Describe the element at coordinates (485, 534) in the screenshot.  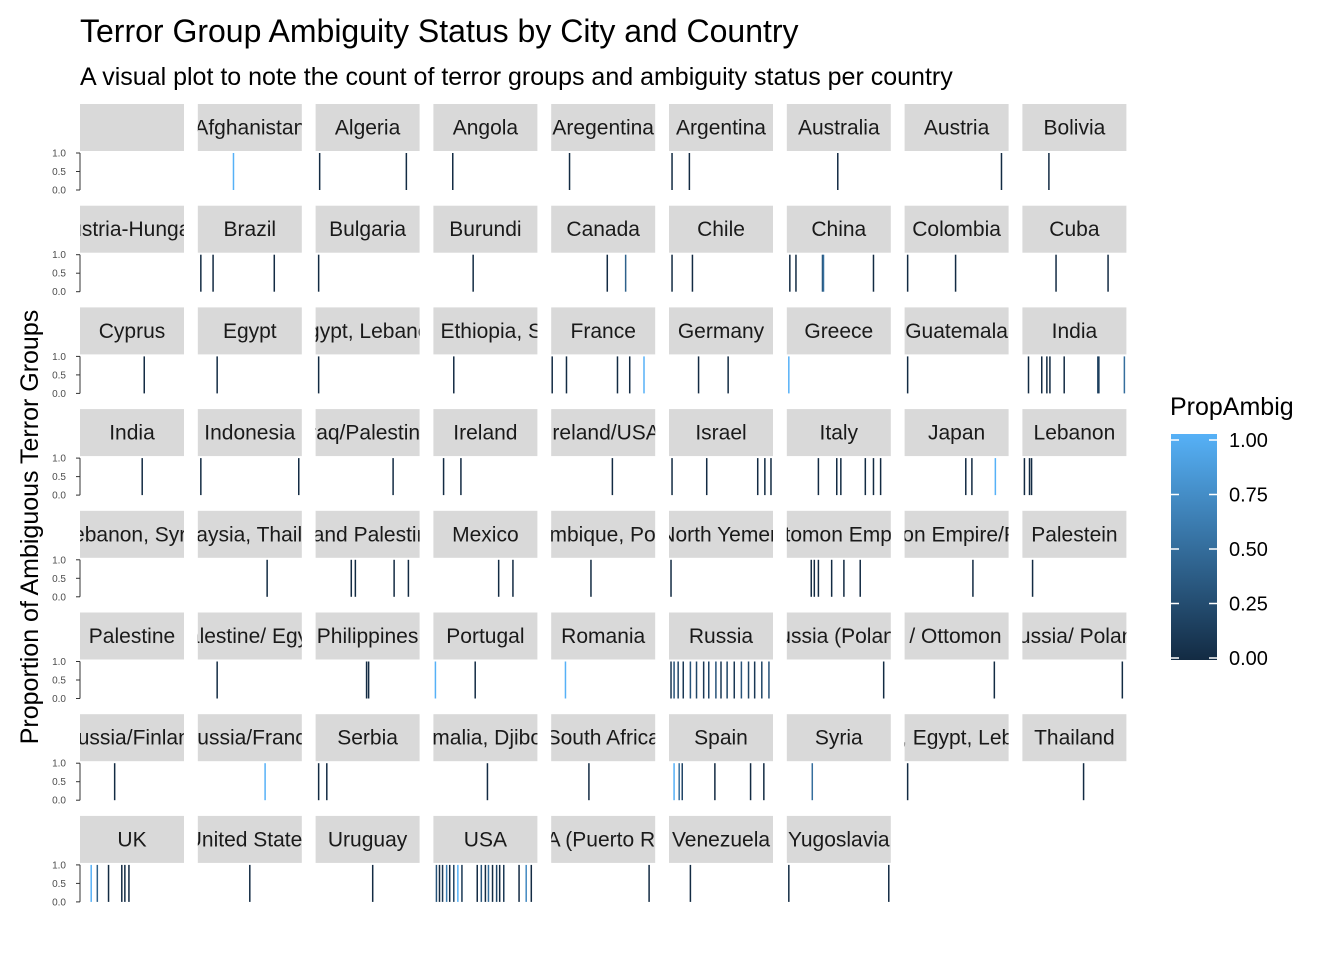
I see `facet-label: Mexico` at that location.